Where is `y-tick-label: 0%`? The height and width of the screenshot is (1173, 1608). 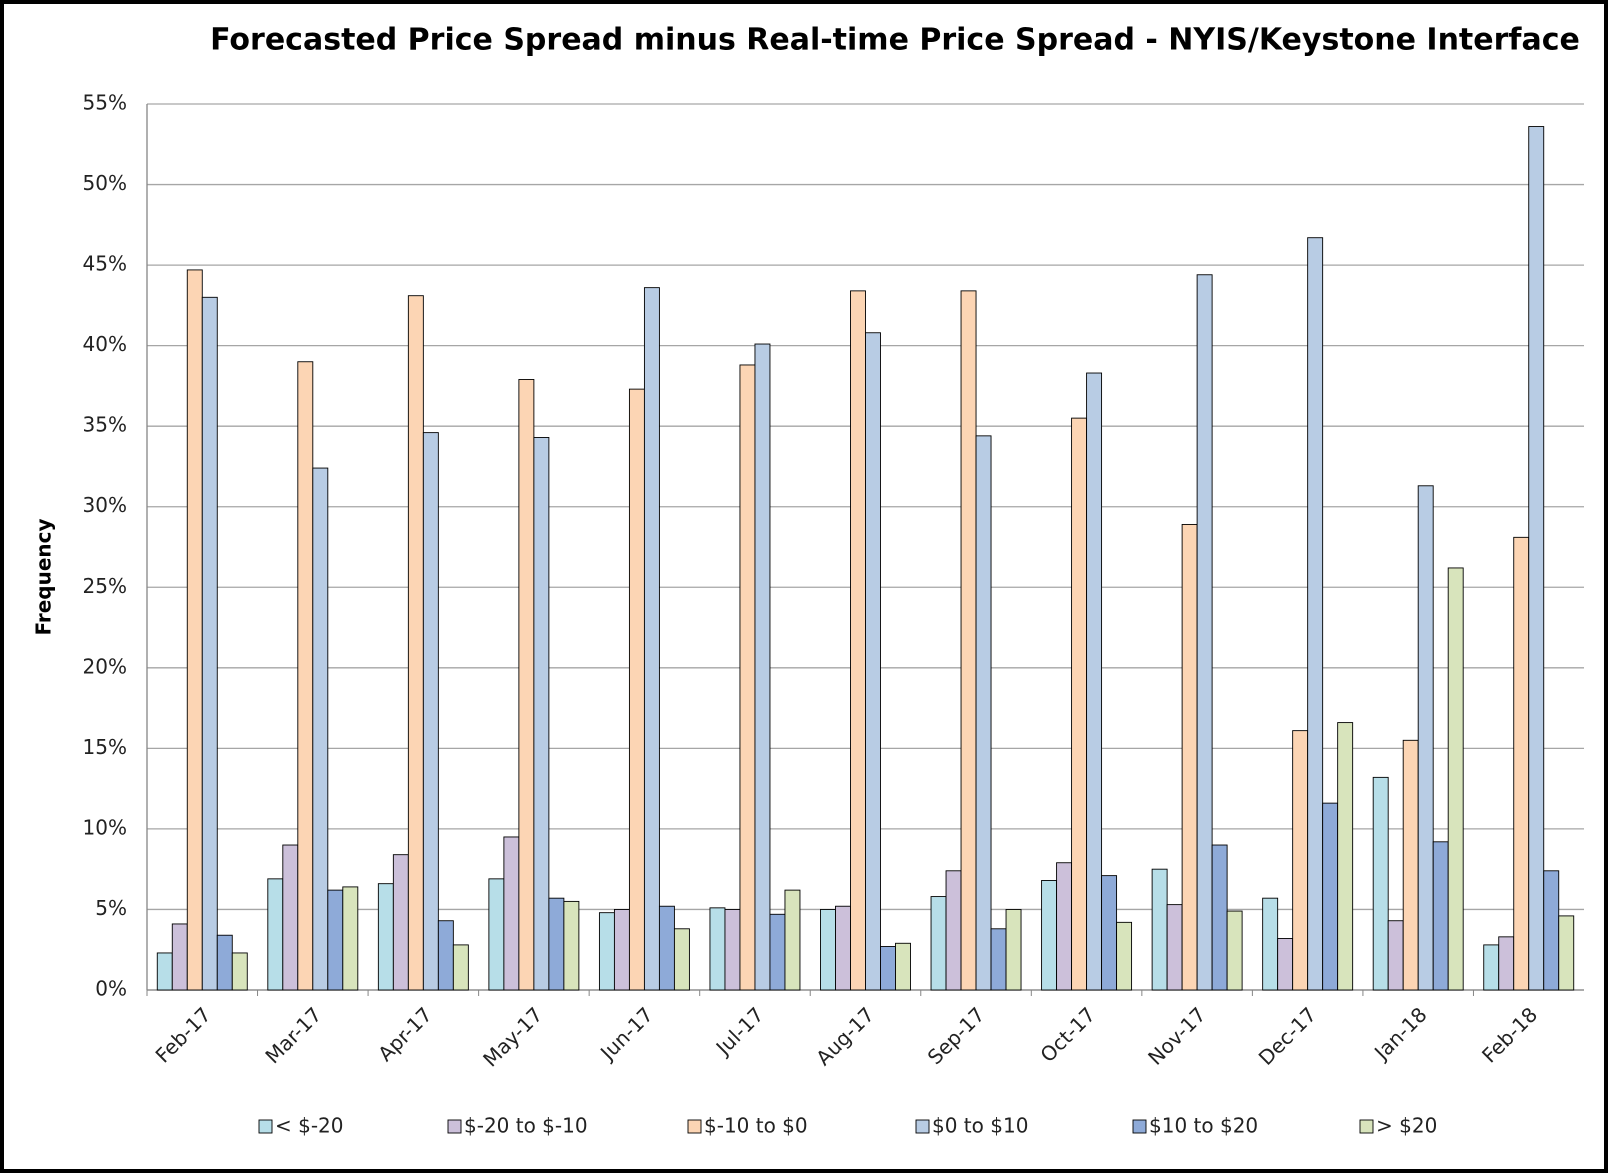
y-tick-label: 0% is located at coordinates (111, 989).